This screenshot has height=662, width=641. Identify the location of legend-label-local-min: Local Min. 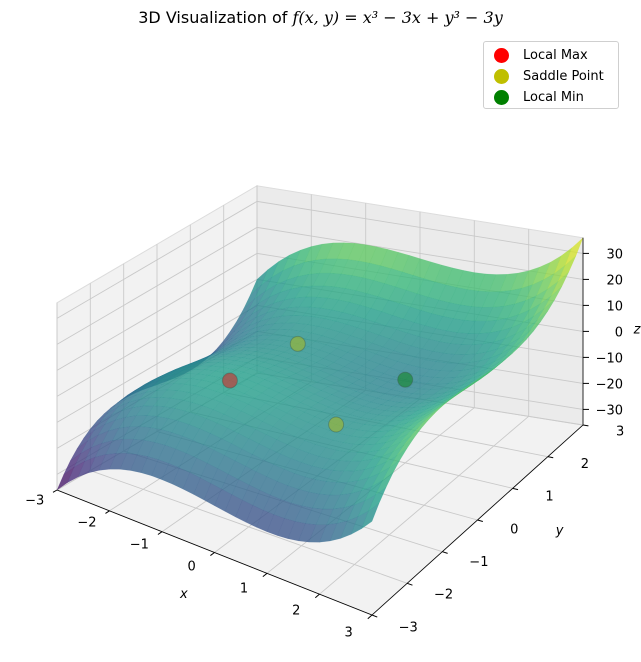
(553, 97).